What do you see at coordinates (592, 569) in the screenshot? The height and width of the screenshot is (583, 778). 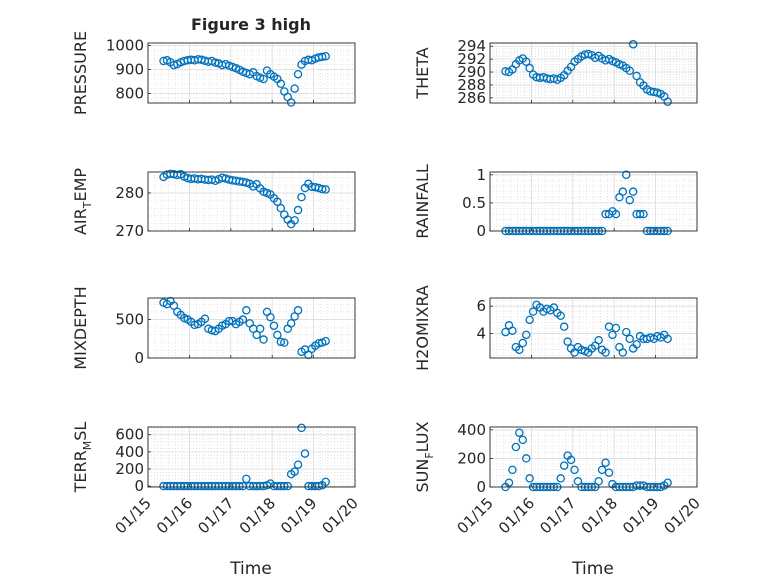 I see `x-axis-label-right: Time` at bounding box center [592, 569].